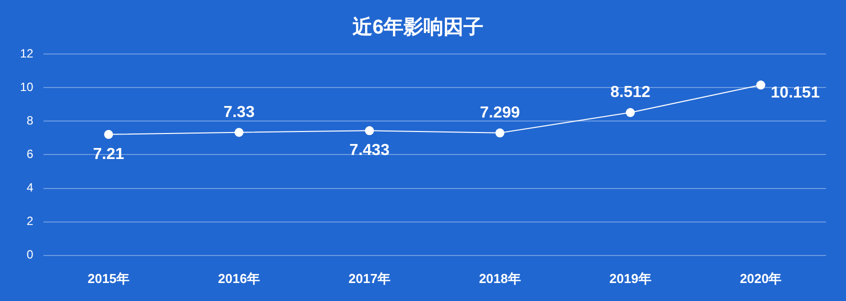 This screenshot has height=301, width=846. I want to click on x-tick-label: 2020年, so click(761, 278).